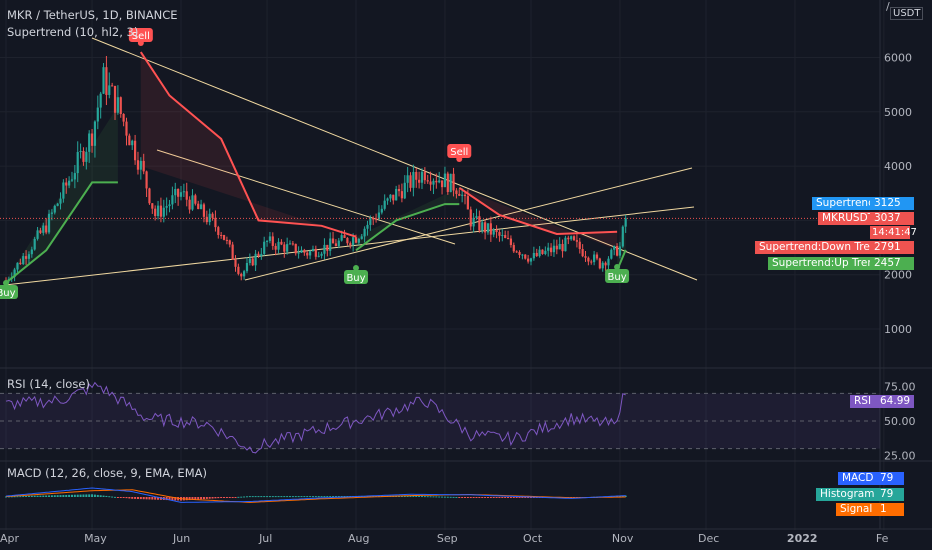  I want to click on rsi-tag-value: 64.99, so click(895, 401).